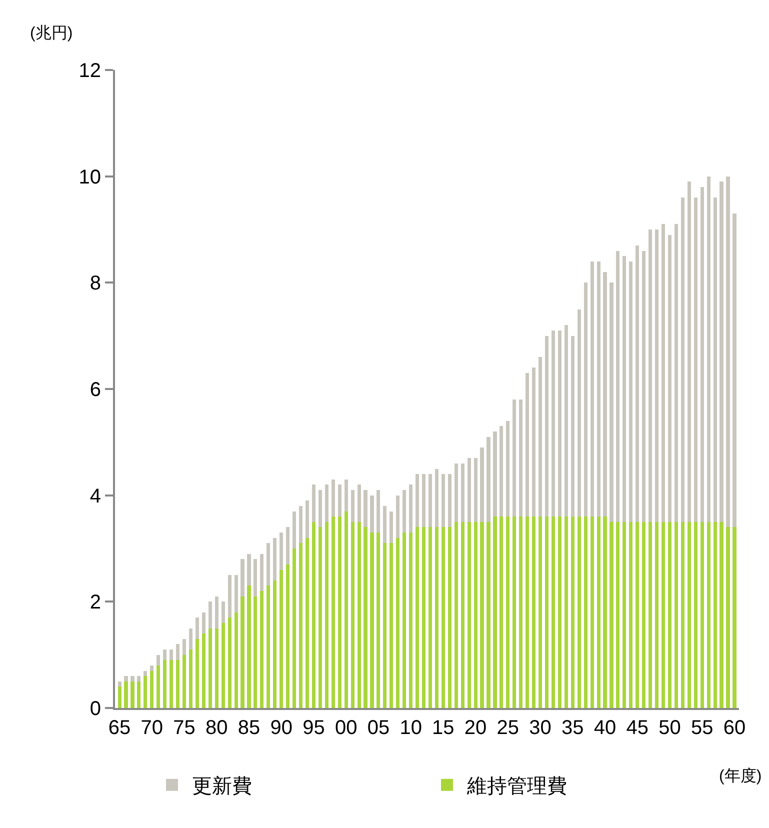  I want to click on legend-label: 更新費, so click(222, 787).